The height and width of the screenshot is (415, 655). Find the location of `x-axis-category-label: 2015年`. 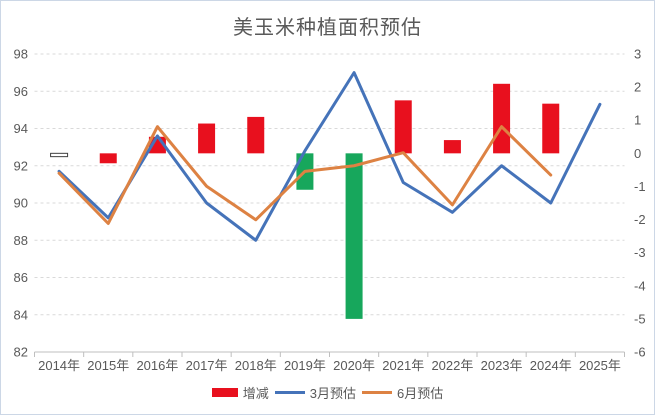

x-axis-category-label: 2015年 is located at coordinates (108, 365).